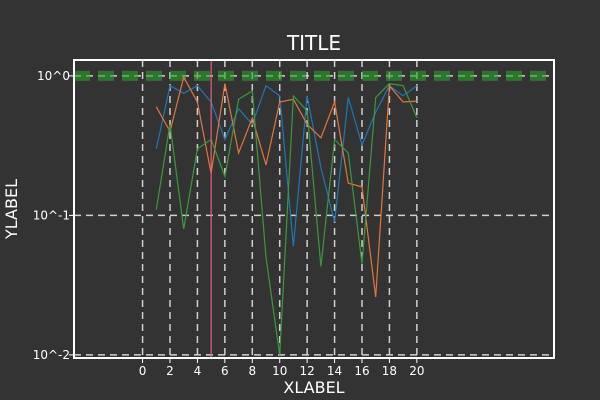 The image size is (600, 400). Describe the element at coordinates (51, 355) in the screenshot. I see `y-tick-label: 10^-2` at that location.